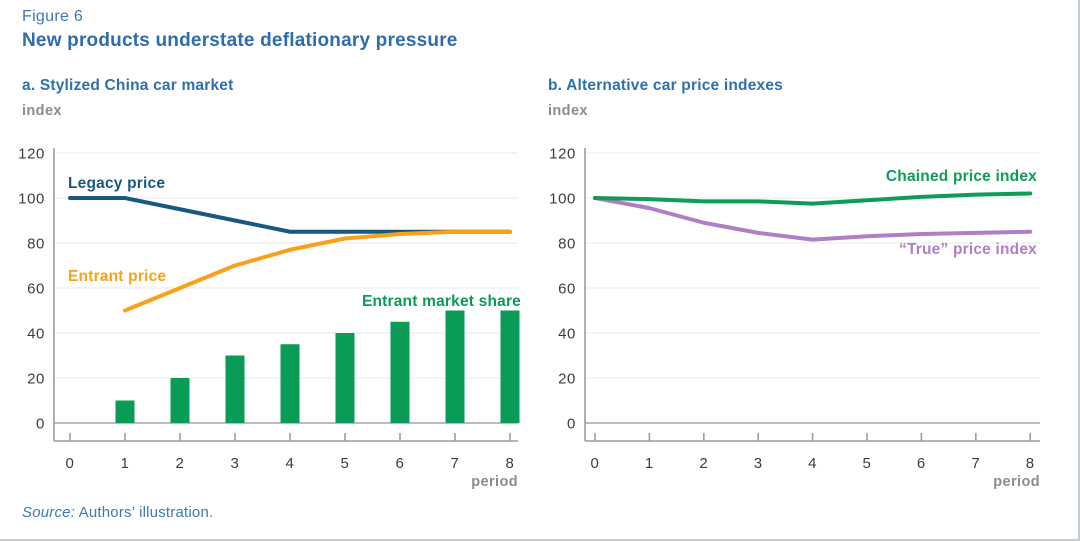 Image resolution: width=1080 pixels, height=541 pixels. What do you see at coordinates (290, 215) in the screenshot?
I see `legacy-price-line` at bounding box center [290, 215].